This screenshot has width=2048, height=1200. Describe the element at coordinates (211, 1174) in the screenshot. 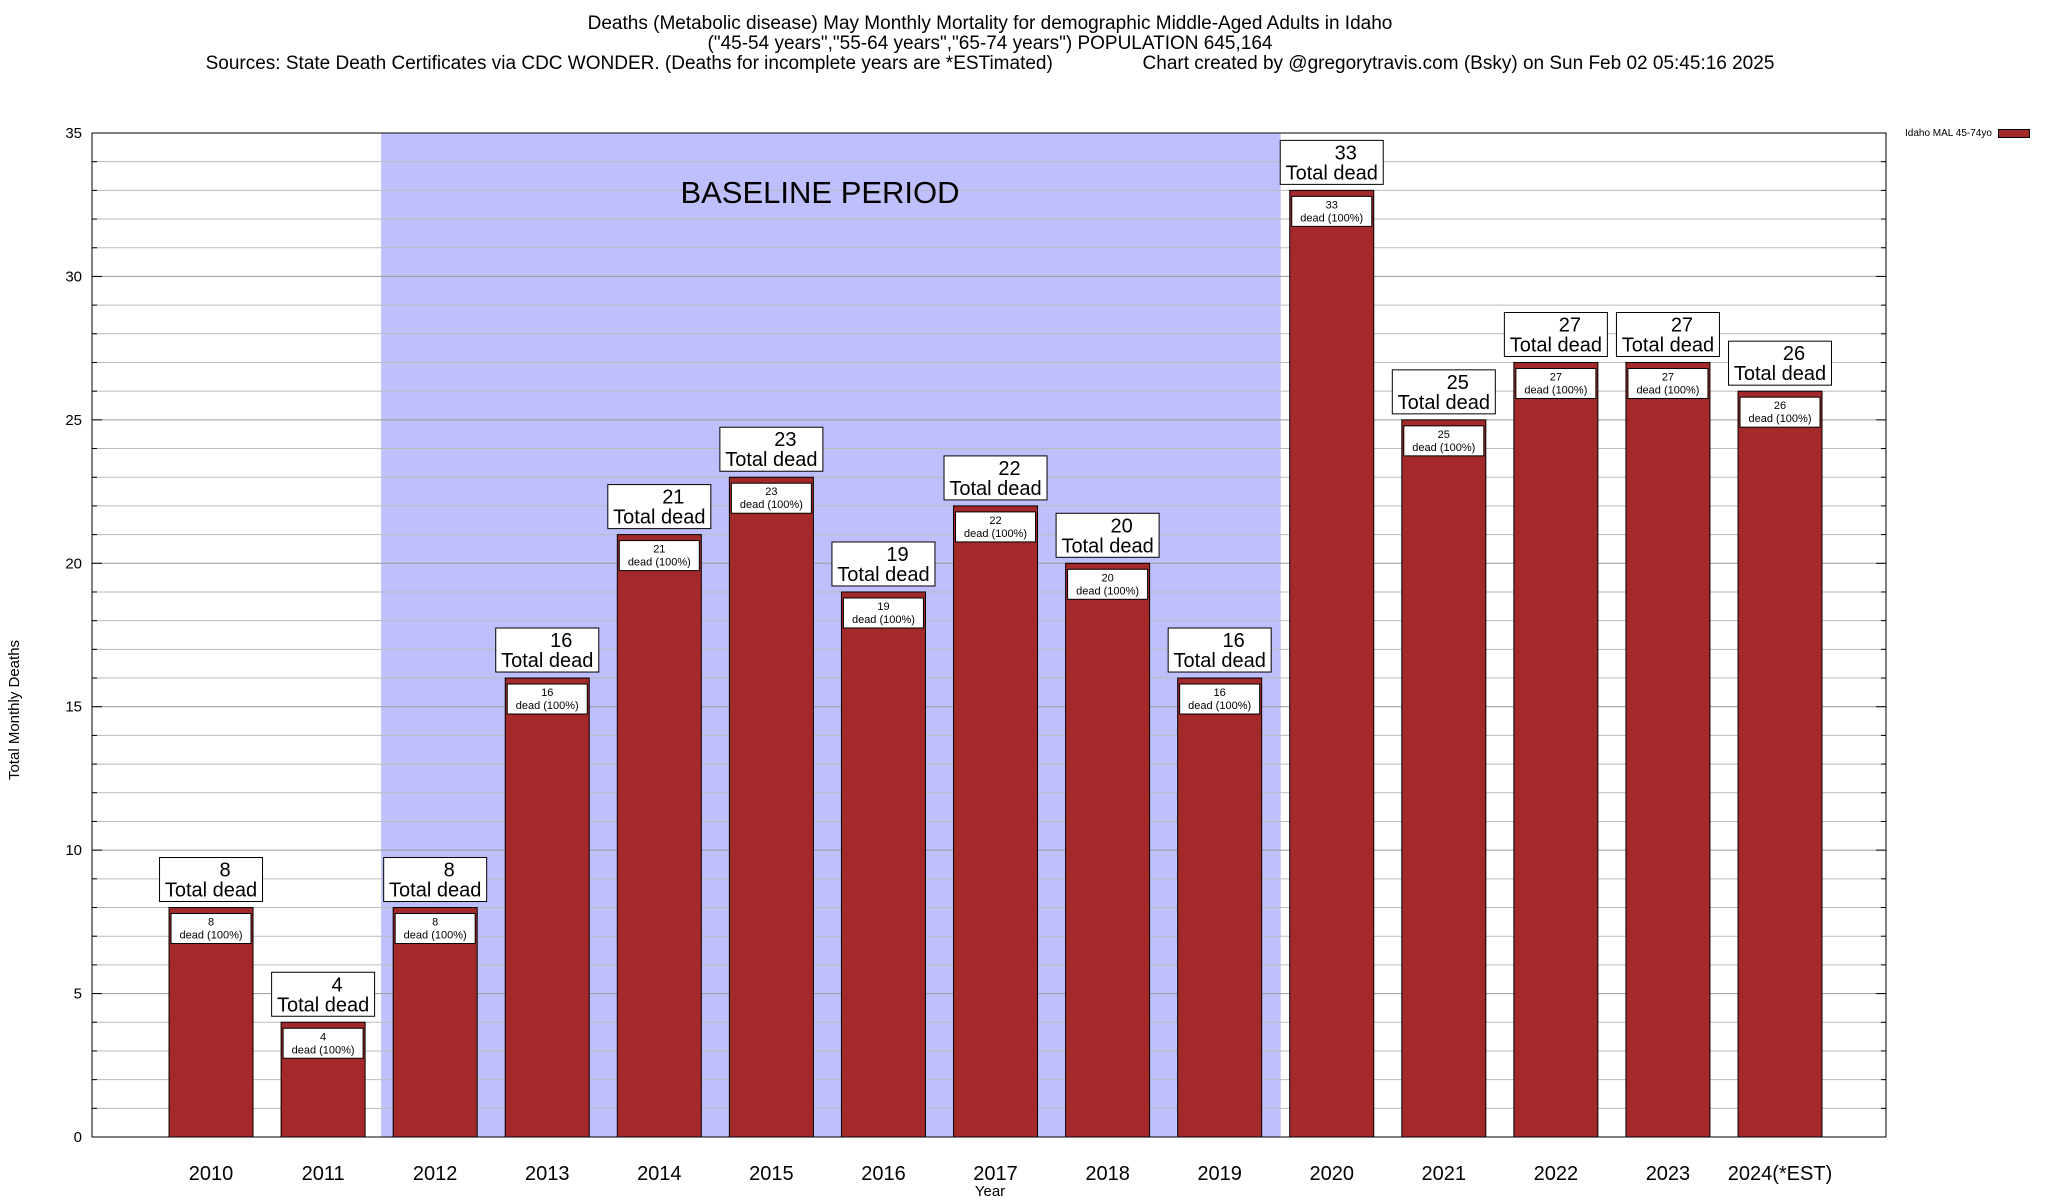

I see `x-tick-label: 2010` at that location.